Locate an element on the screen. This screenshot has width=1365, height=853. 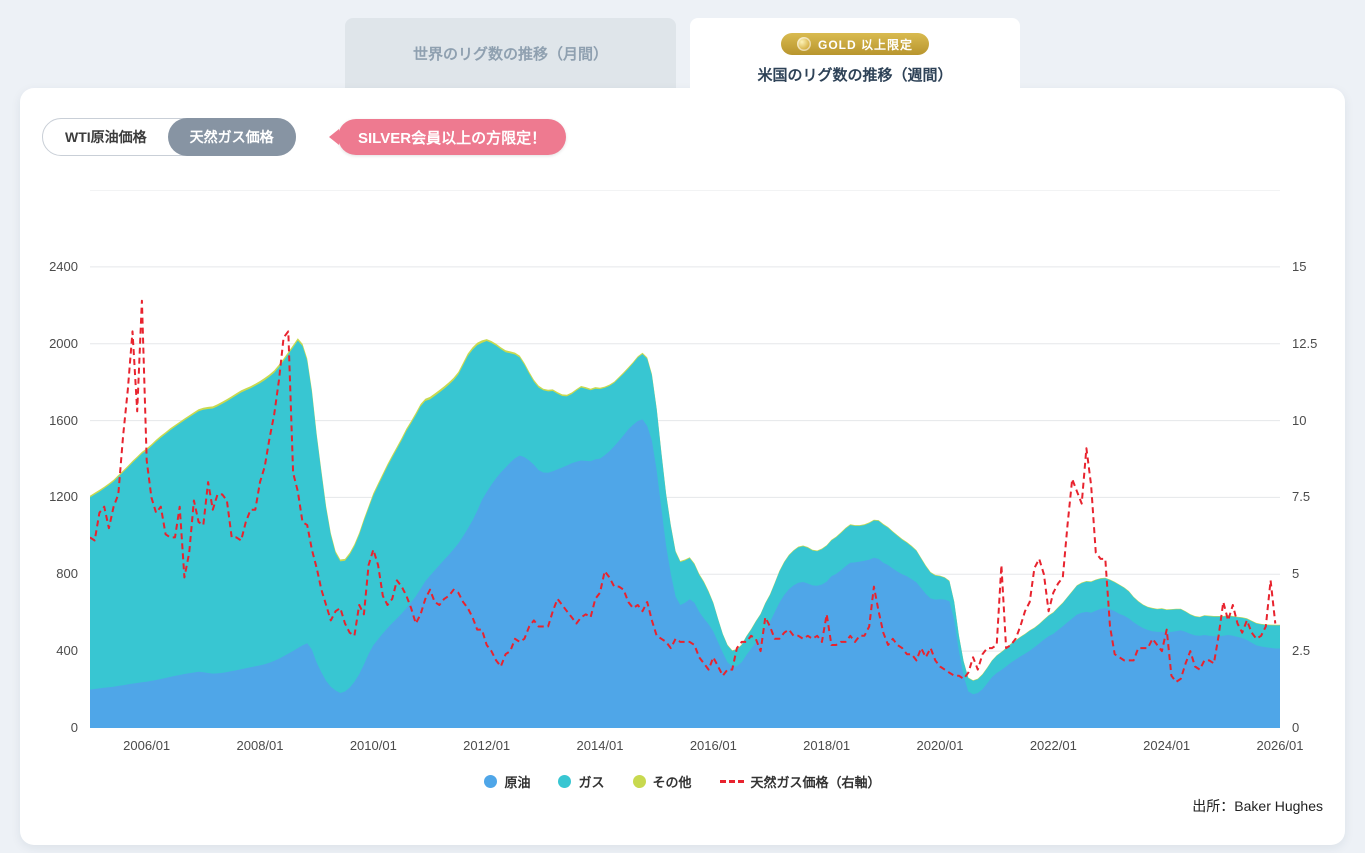
y-axis-right-tick: 5 is located at coordinates (1296, 574).